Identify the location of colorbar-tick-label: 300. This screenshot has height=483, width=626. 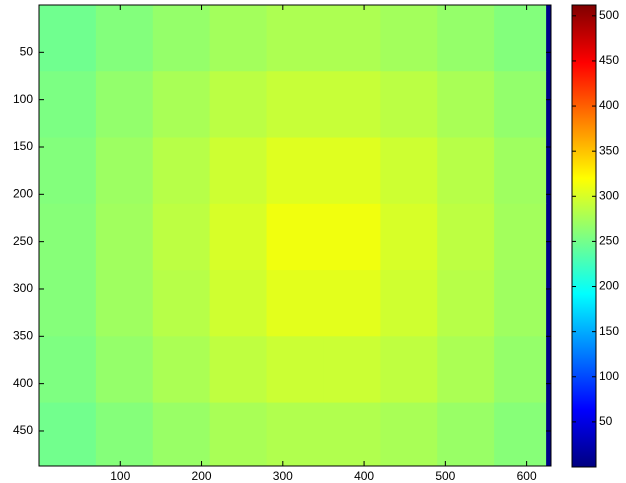
(609, 195).